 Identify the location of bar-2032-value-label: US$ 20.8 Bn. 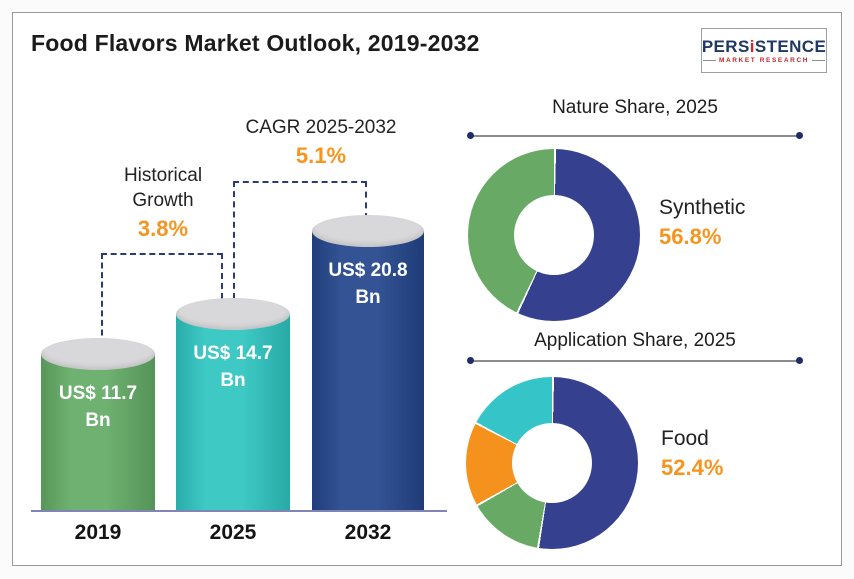
(368, 284).